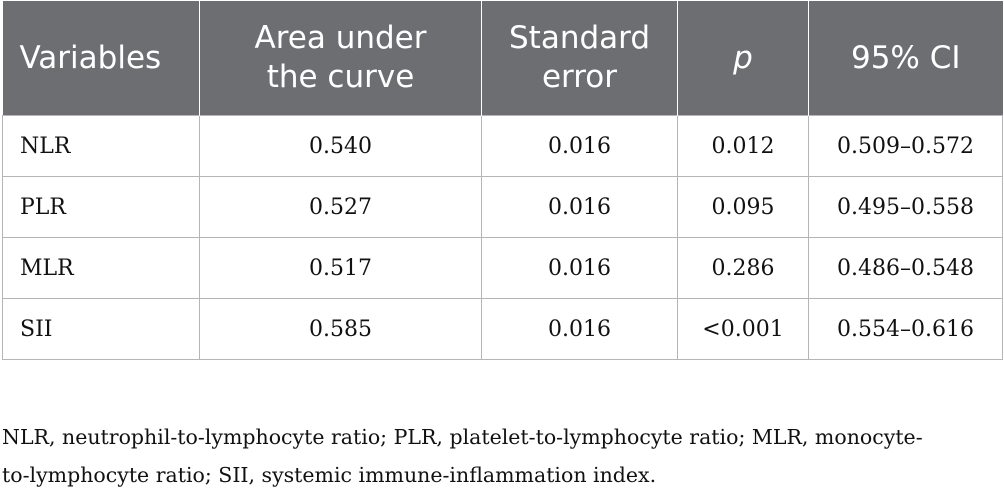 The width and height of the screenshot is (1004, 500). Describe the element at coordinates (101, 329) in the screenshot. I see `cell-variable: SII` at that location.